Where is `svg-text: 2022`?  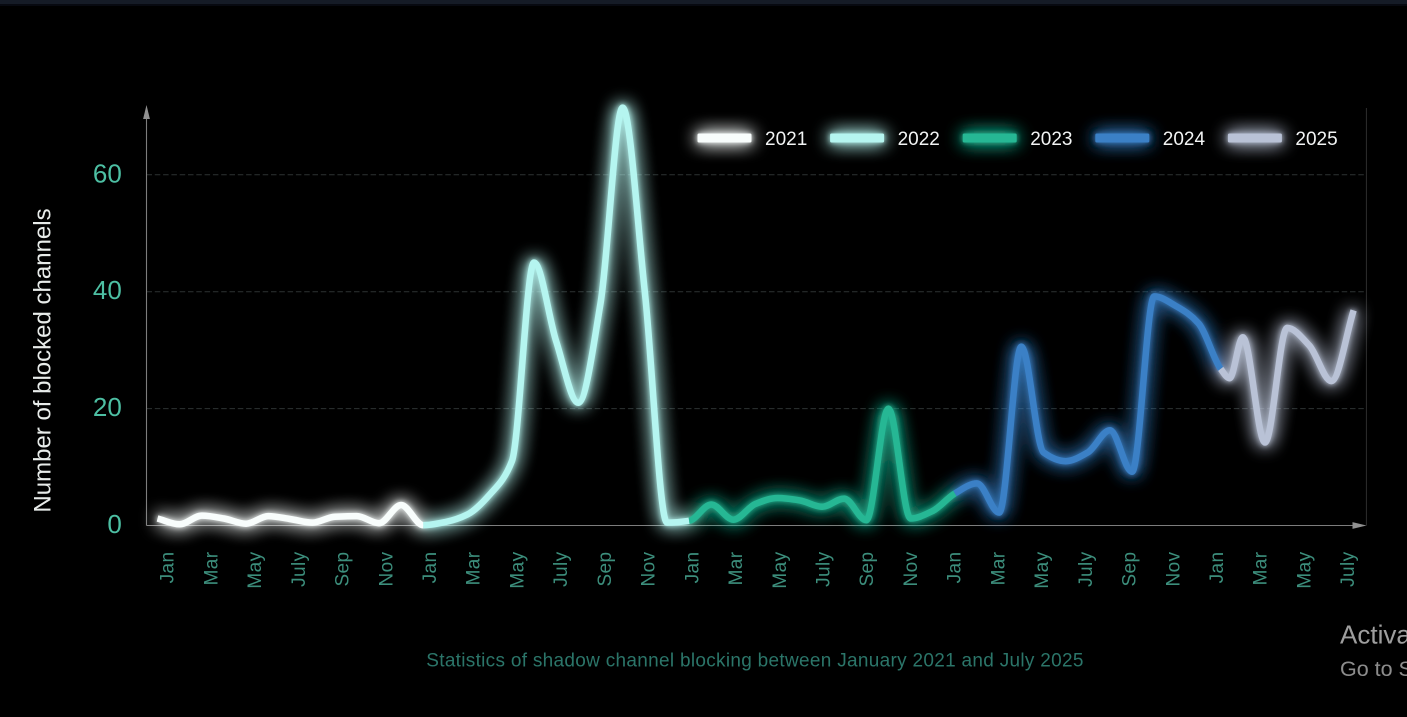
svg-text: 2022 is located at coordinates (919, 139).